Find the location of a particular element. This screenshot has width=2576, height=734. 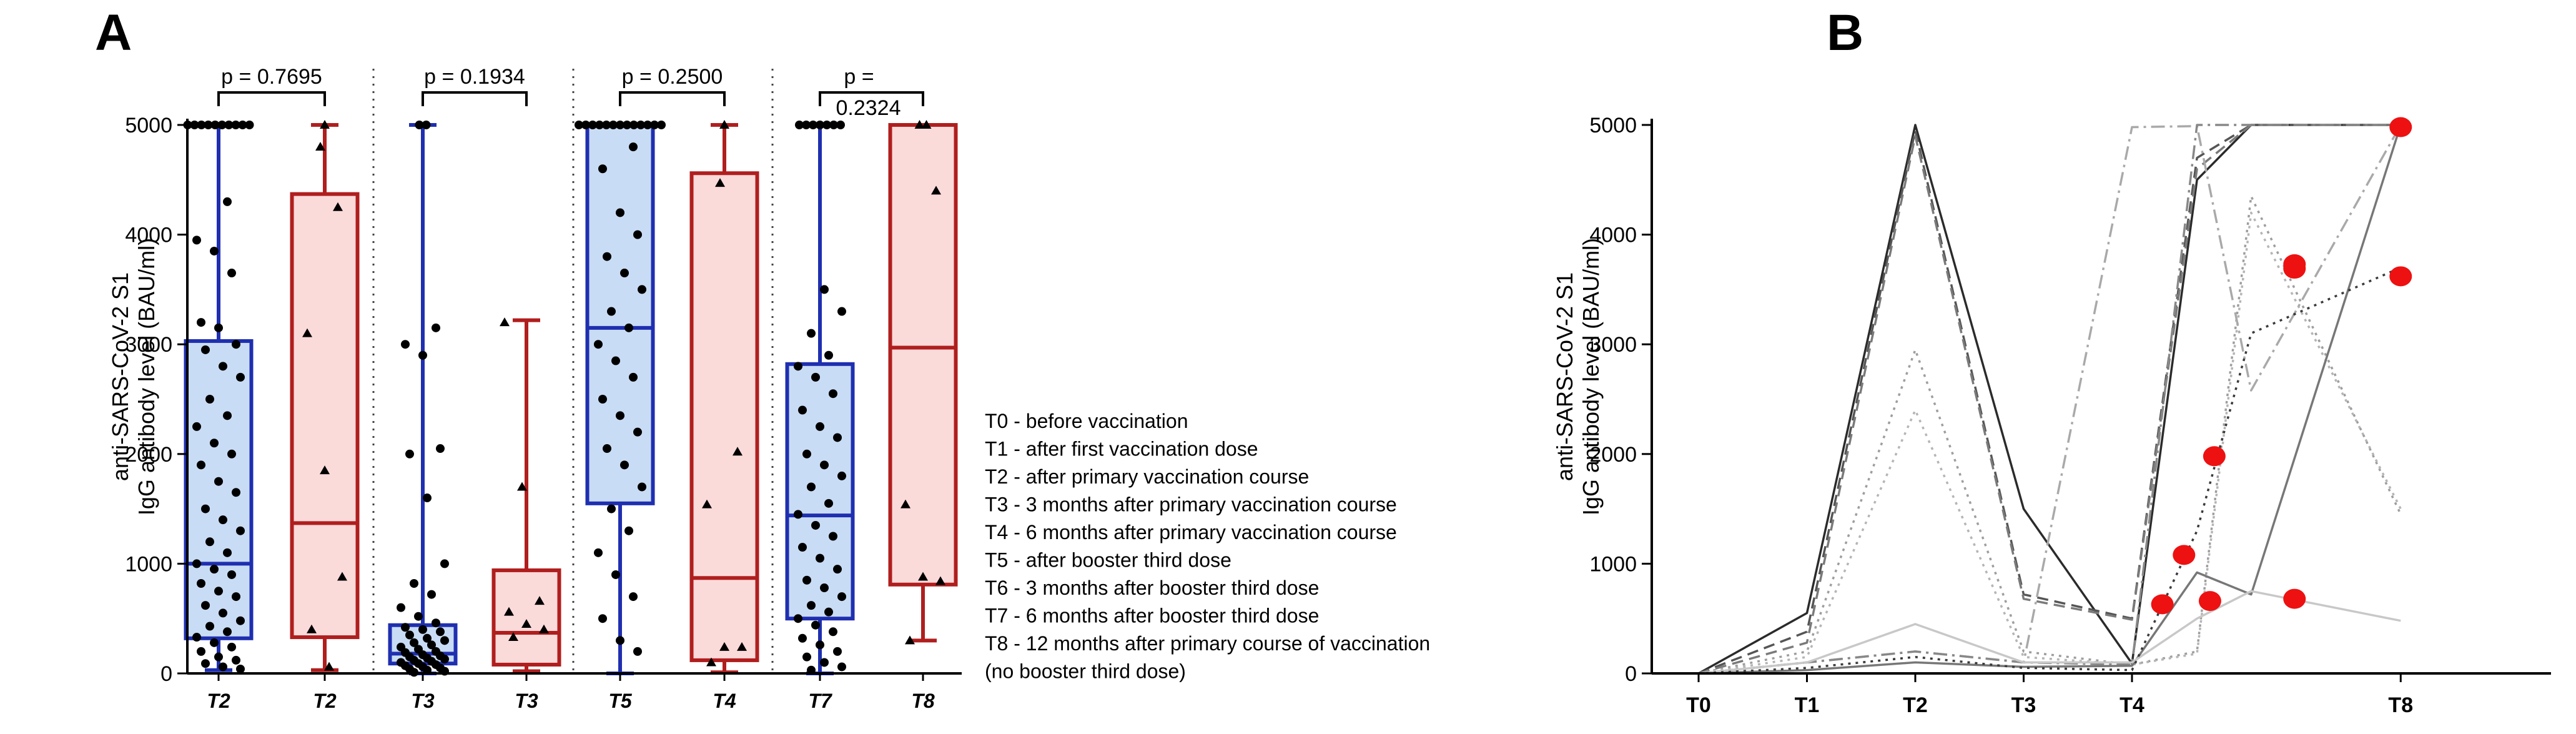

panel-a-comparisons: p = 0.7695 p = 0.1934 p = 0.2500 p = 0.2324 is located at coordinates (570, 92).